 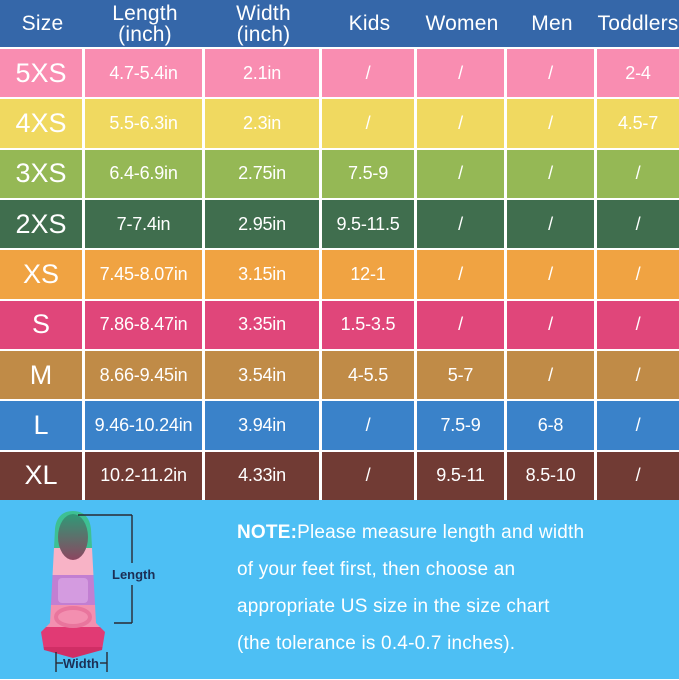 I want to click on column-header-women: Women, so click(x=462, y=23).